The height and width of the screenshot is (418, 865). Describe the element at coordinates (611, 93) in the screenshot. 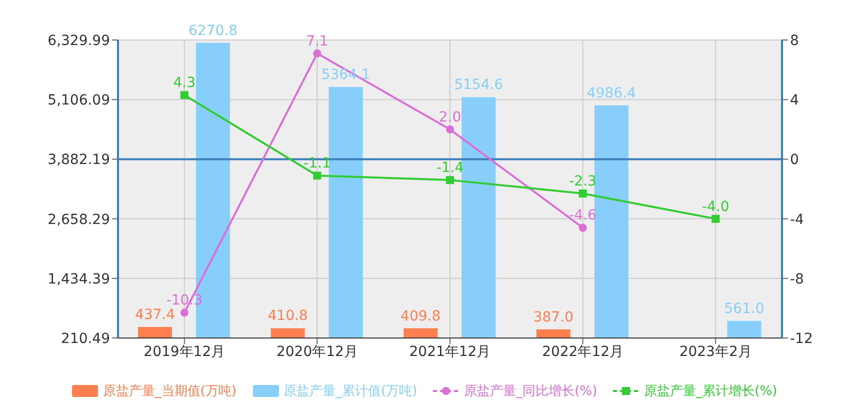

I see `data-label: 4986.4` at that location.